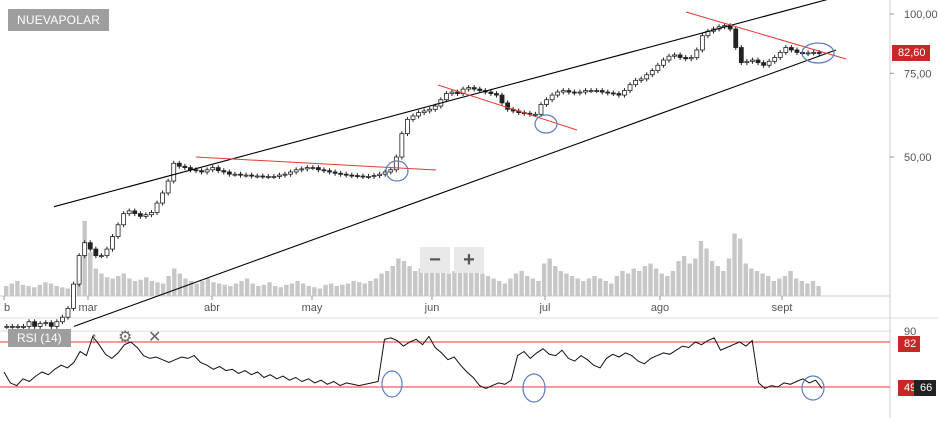 This screenshot has width=938, height=423. What do you see at coordinates (125, 337) in the screenshot?
I see `gear-icon: ⚙` at bounding box center [125, 337].